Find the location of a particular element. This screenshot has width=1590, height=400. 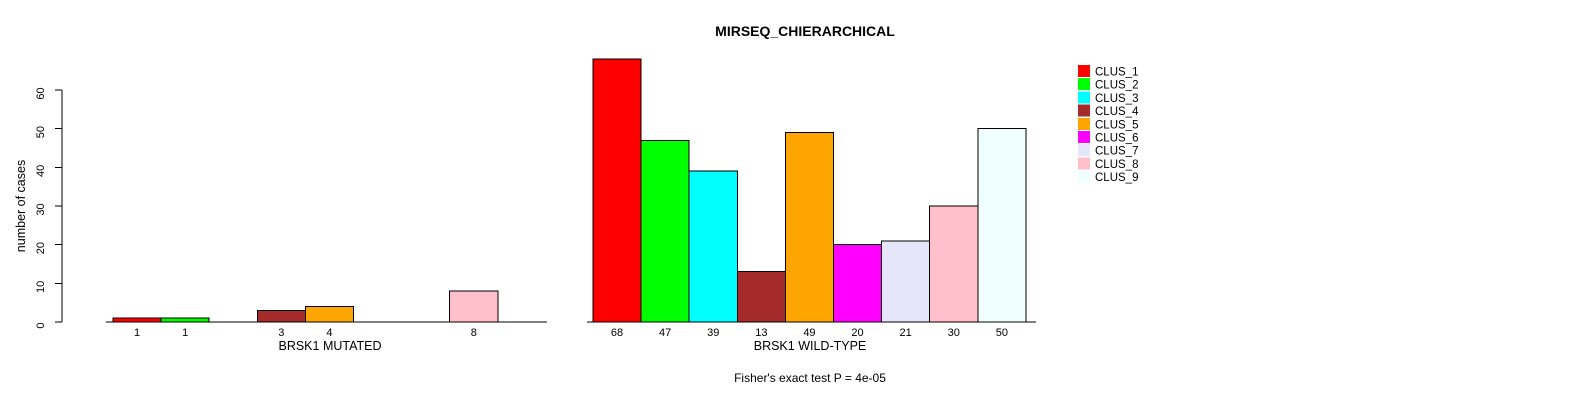

y-tick-label: 10 is located at coordinates (41, 287).